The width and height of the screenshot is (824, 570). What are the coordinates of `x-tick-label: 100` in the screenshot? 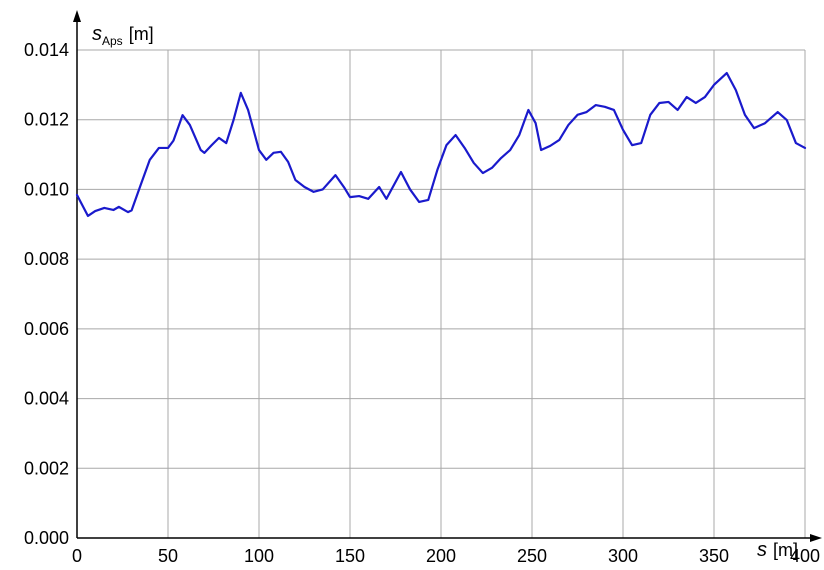 It's located at (259, 556).